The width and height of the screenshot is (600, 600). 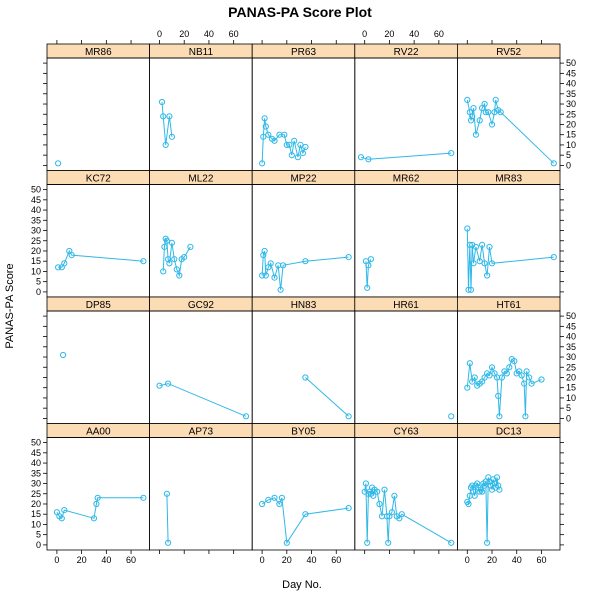 I want to click on panel-label: GC92, so click(x=201, y=305).